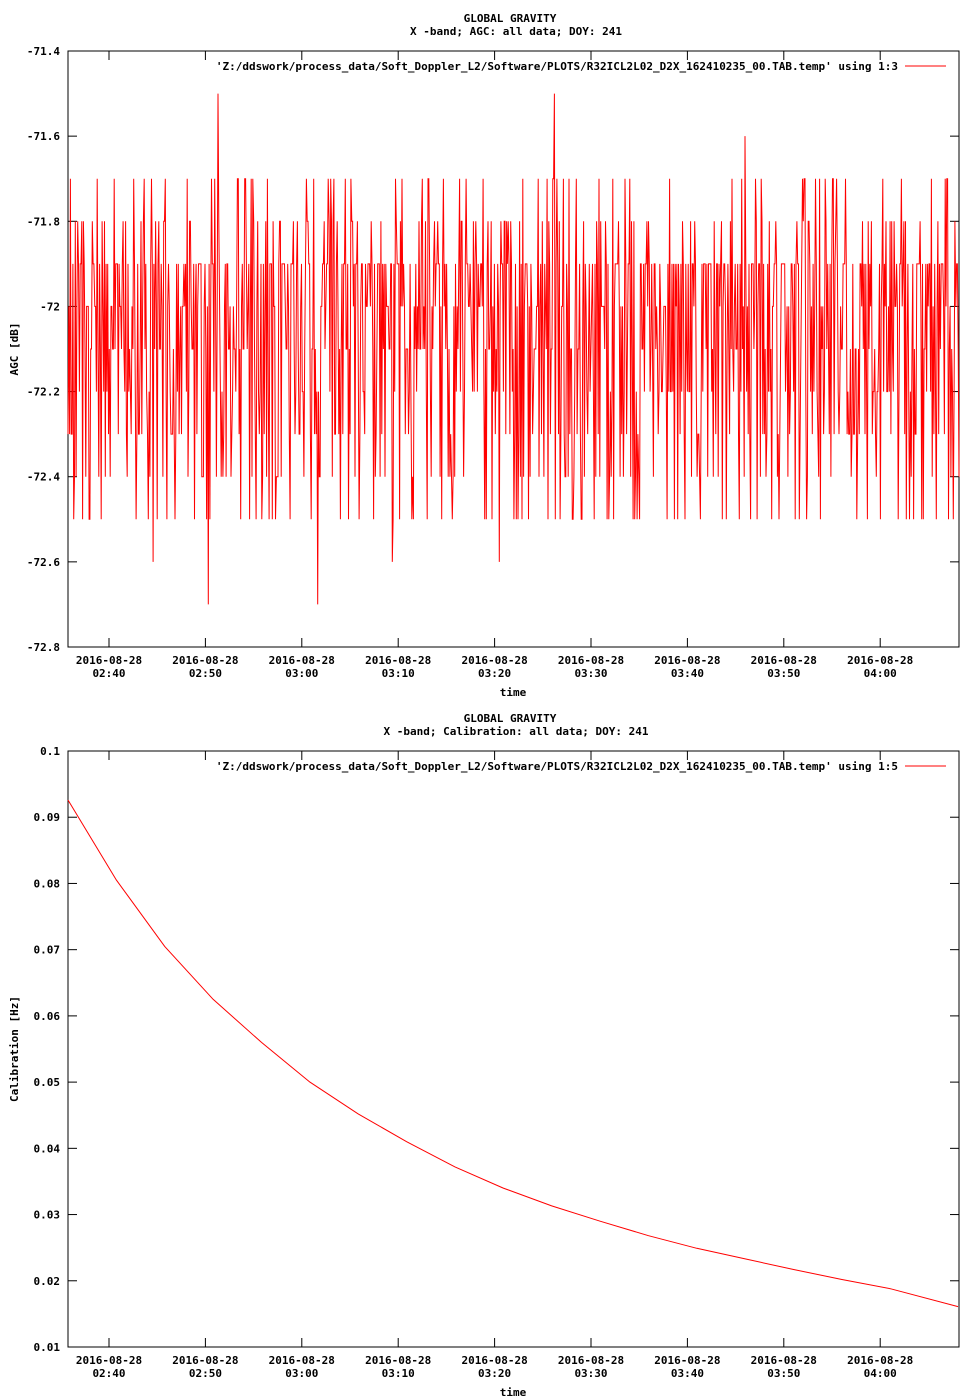 This screenshot has width=980, height=1400. Describe the element at coordinates (398, 1373) in the screenshot. I see `calibration-x-tick-time: 03:10` at that location.